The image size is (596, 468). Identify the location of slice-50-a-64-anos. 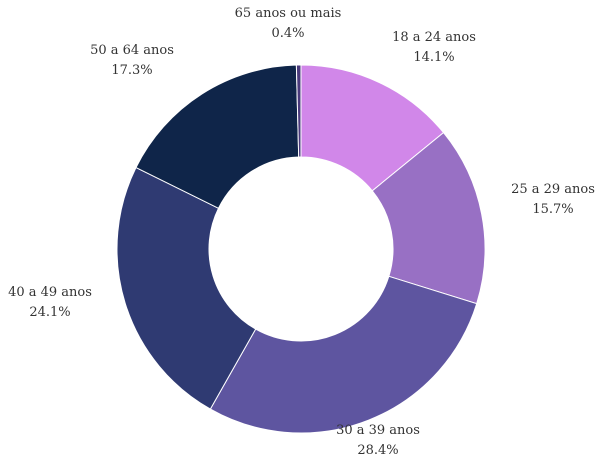
(217, 136).